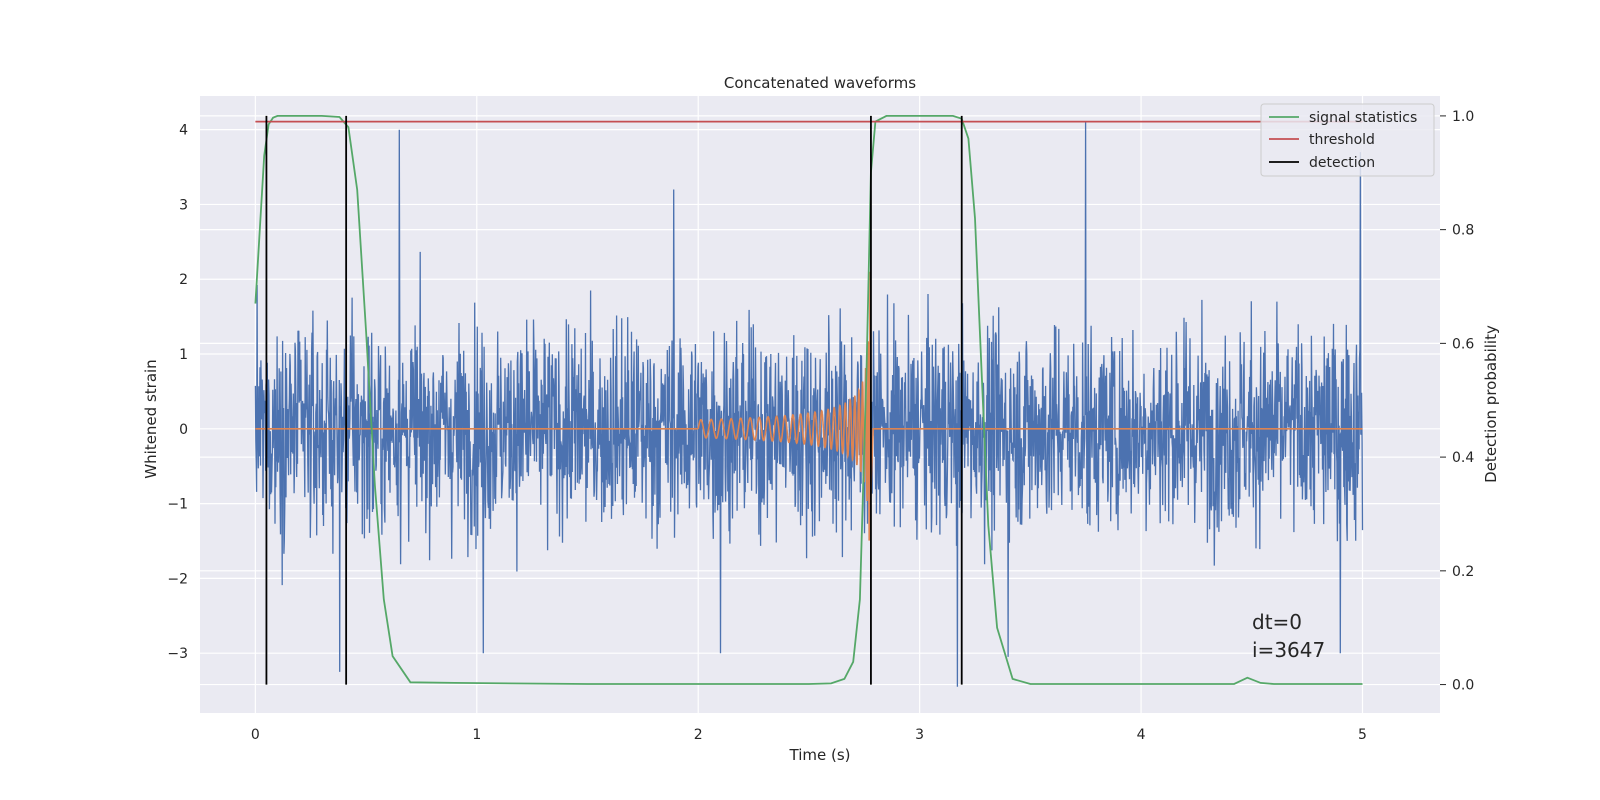  Describe the element at coordinates (177, 654) in the screenshot. I see `y-left-tick-label: −3` at that location.